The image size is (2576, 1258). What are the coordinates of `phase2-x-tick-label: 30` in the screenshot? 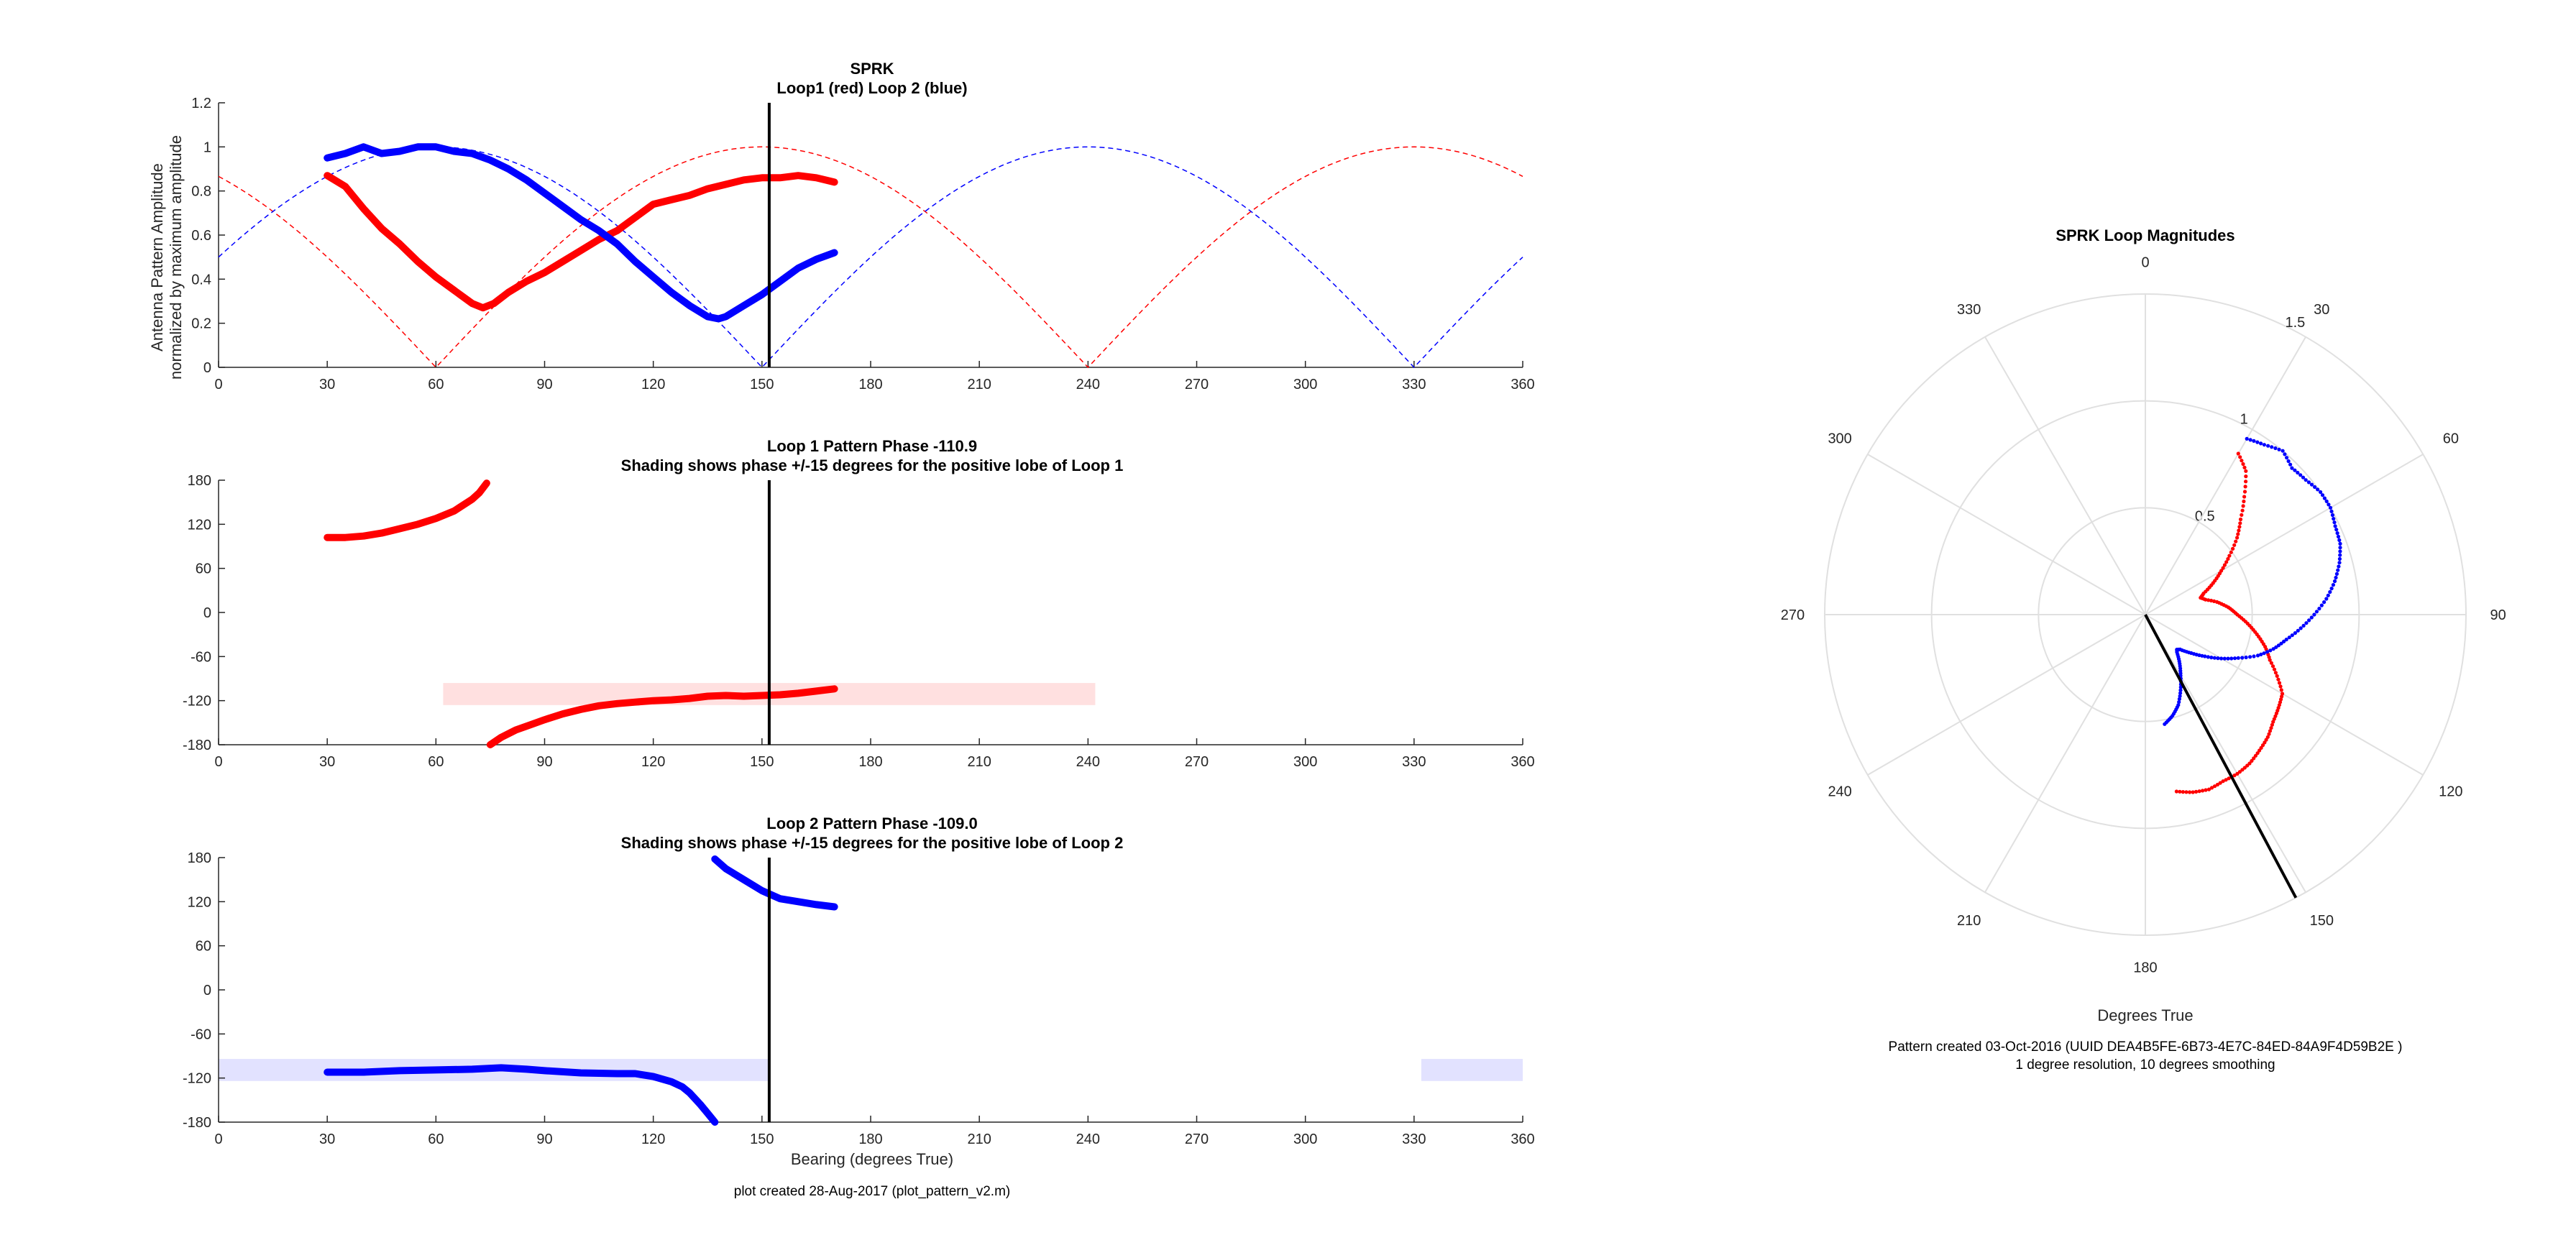 It's located at (327, 1139).